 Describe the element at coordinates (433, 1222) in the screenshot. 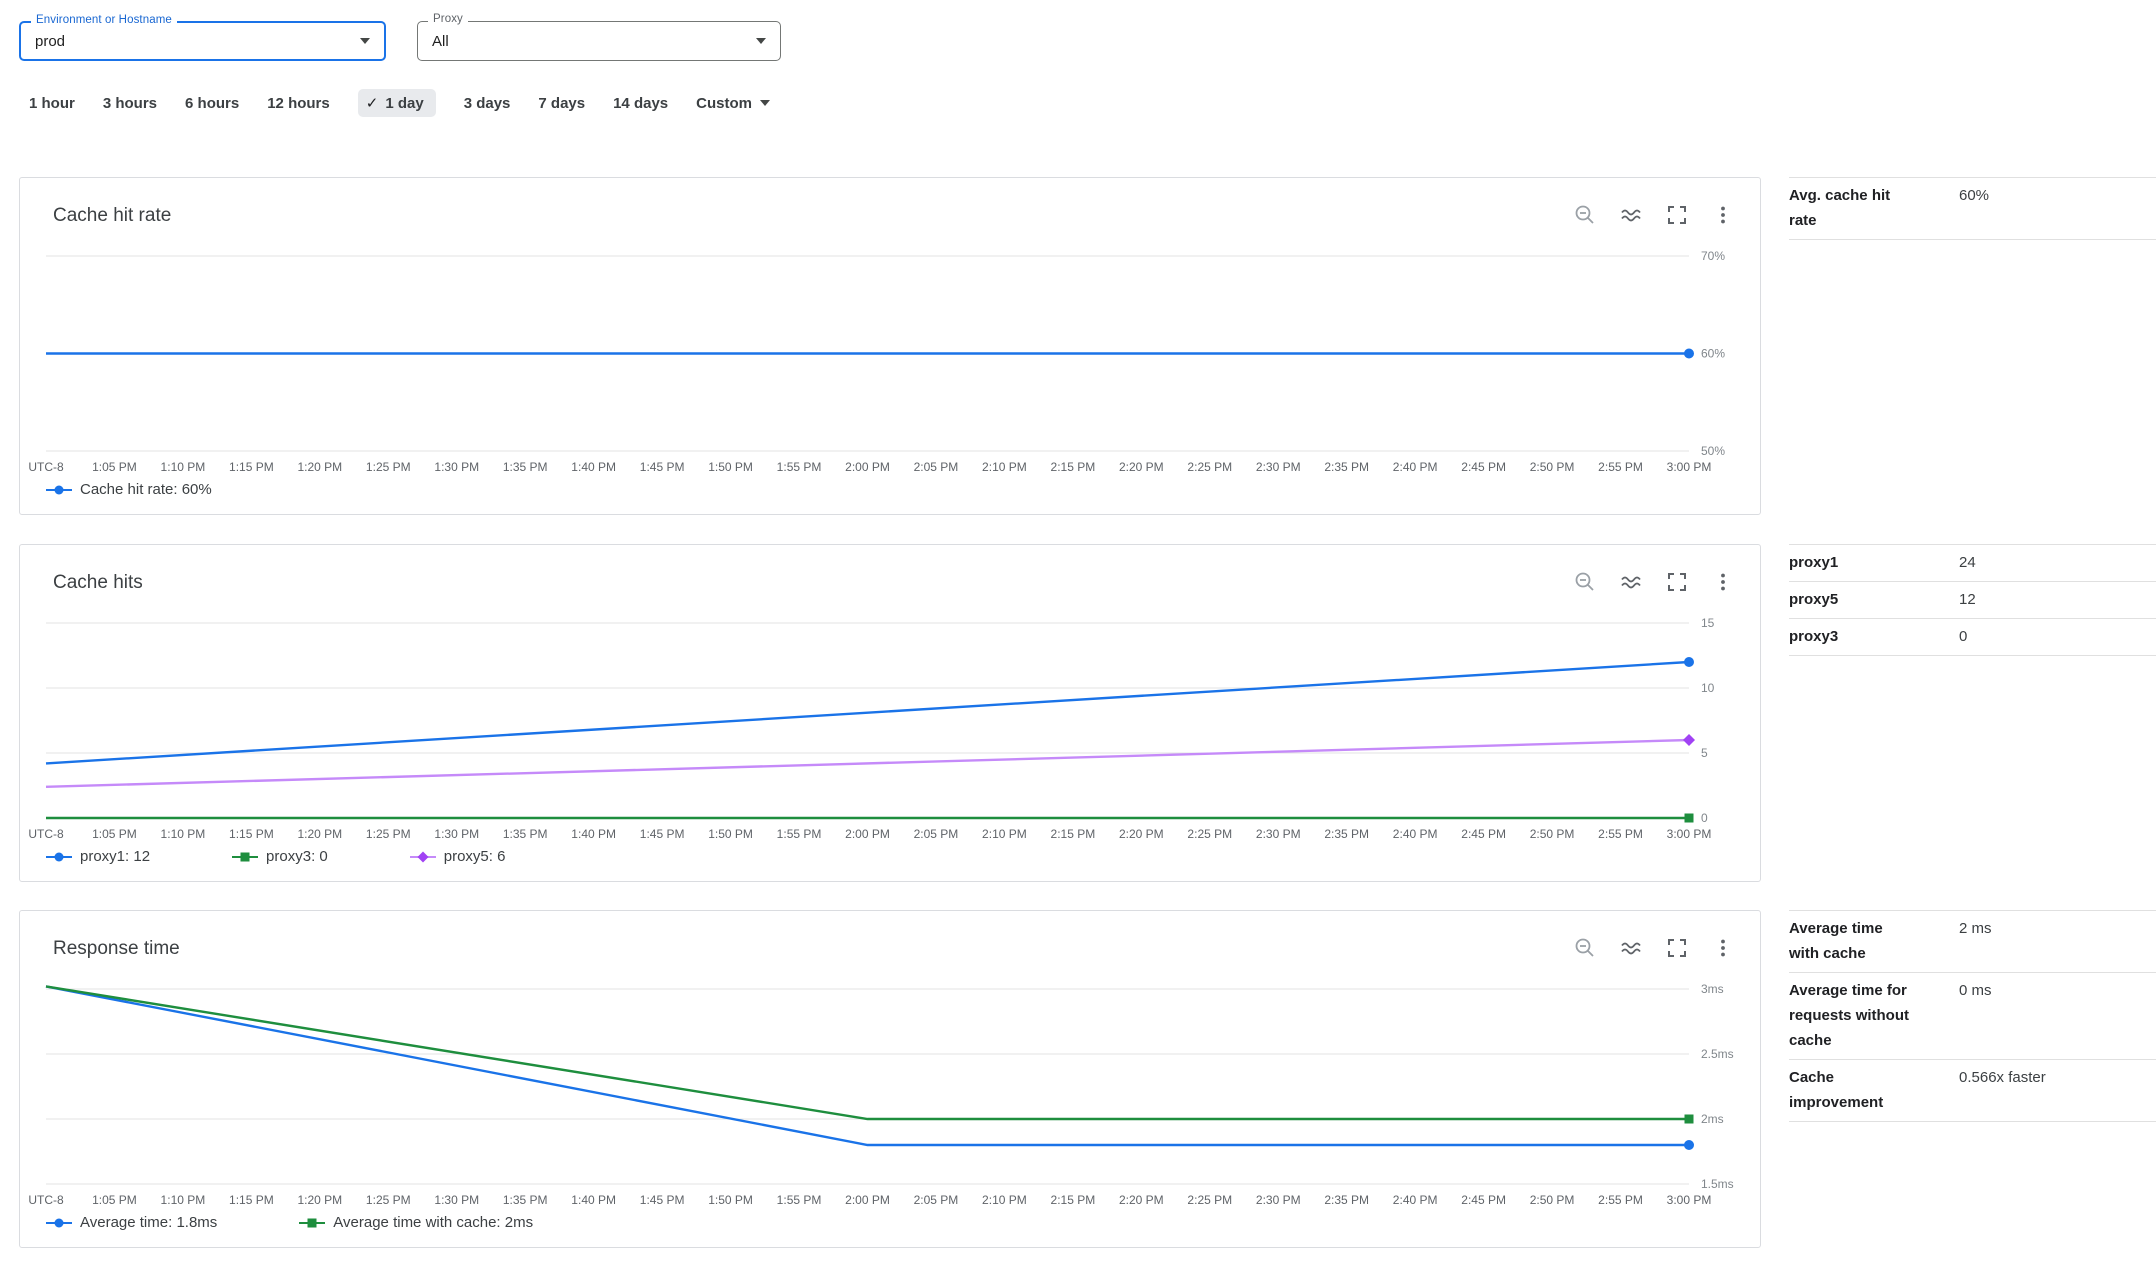

I see `legend-label: Average time with cache: 2ms` at that location.